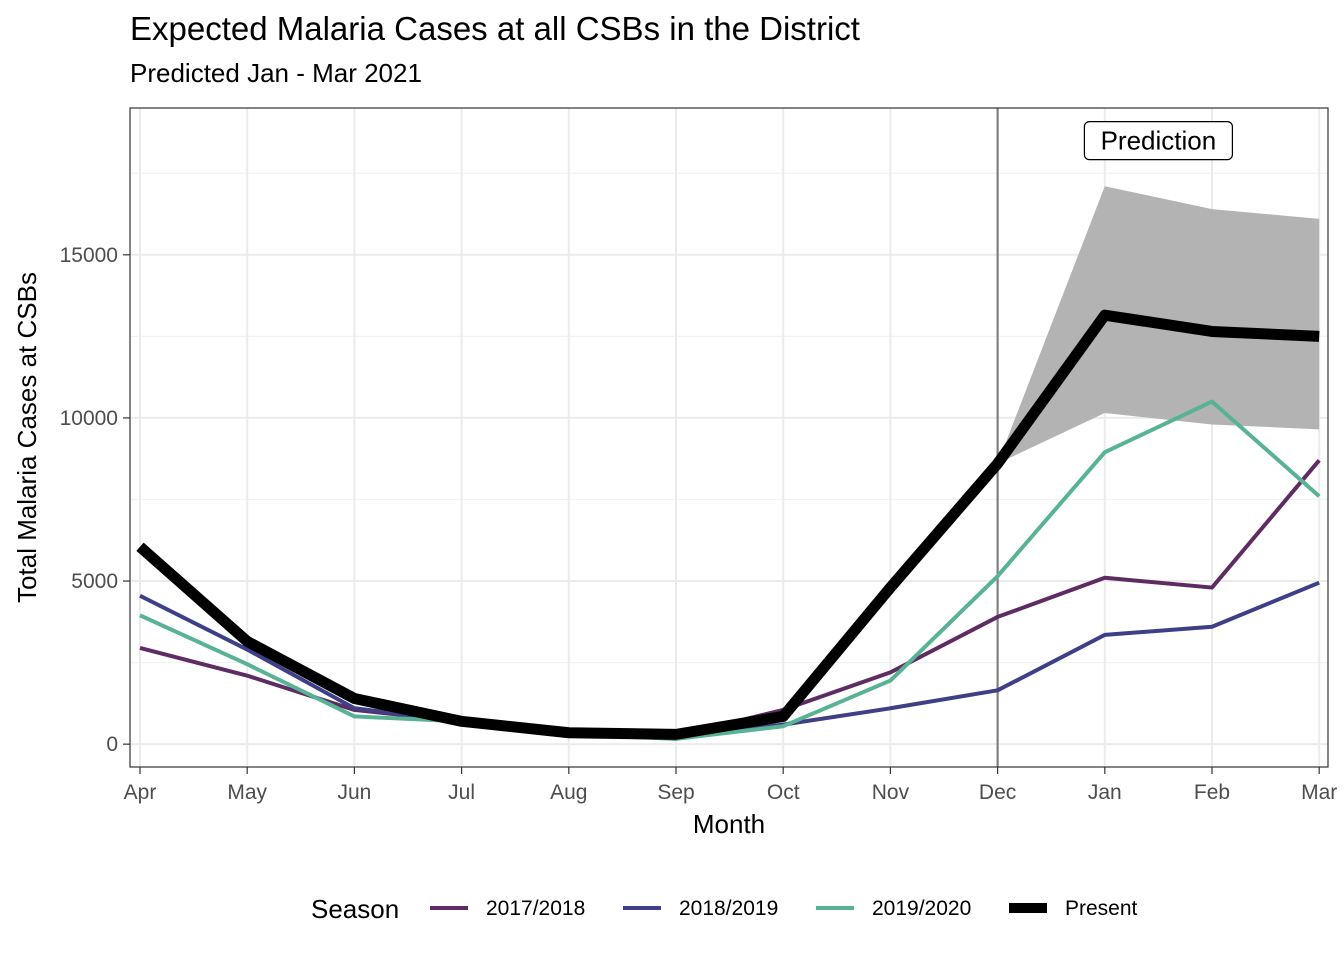 The height and width of the screenshot is (960, 1344). What do you see at coordinates (729, 824) in the screenshot?
I see `x-axis-title: Month` at bounding box center [729, 824].